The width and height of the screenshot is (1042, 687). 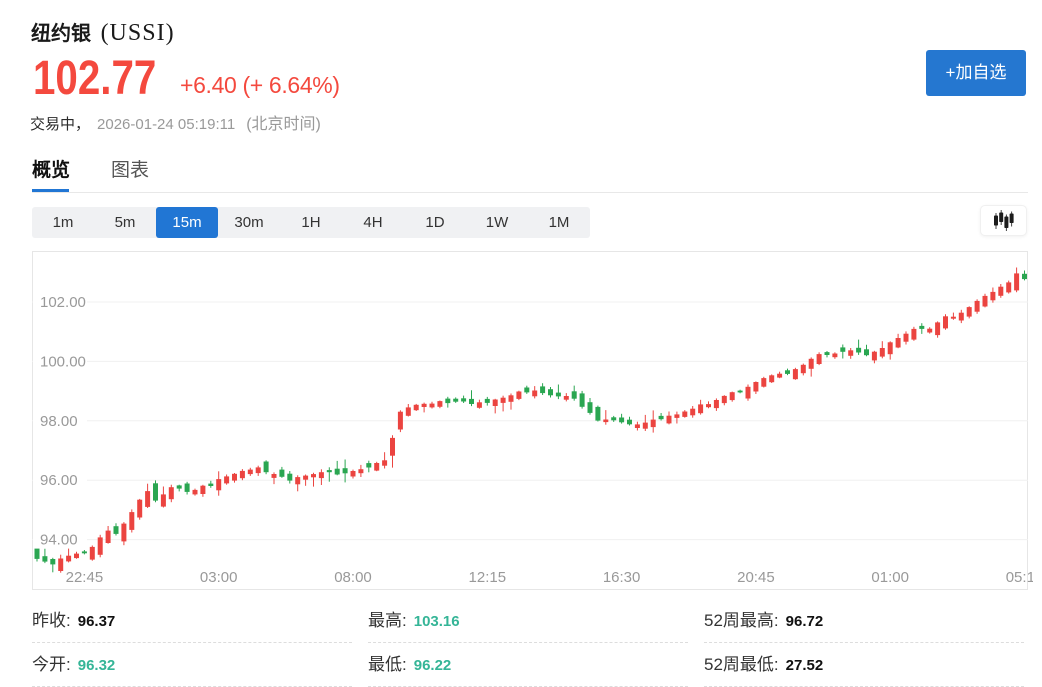 What do you see at coordinates (890, 577) in the screenshot?
I see `svg-text: 01:00` at bounding box center [890, 577].